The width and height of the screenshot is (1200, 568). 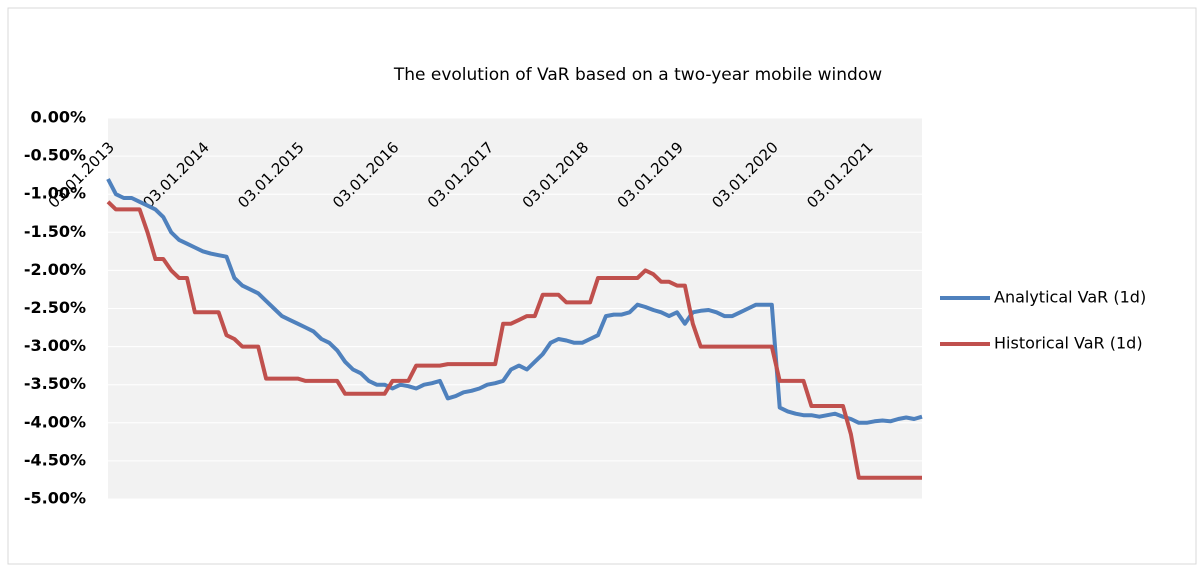 What do you see at coordinates (55, 459) in the screenshot?
I see `y-tick-label: -4.50%` at bounding box center [55, 459].